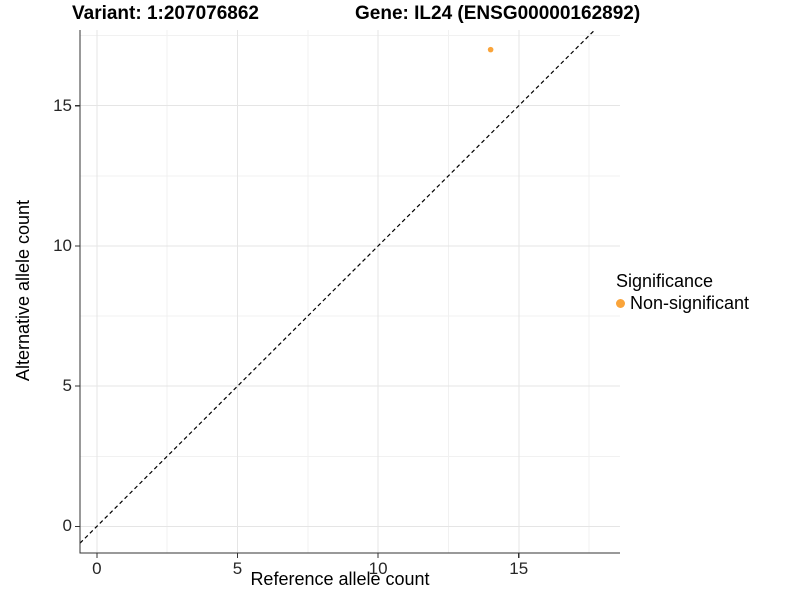 The image size is (800, 600). I want to click on legend-title: Significance, so click(665, 281).